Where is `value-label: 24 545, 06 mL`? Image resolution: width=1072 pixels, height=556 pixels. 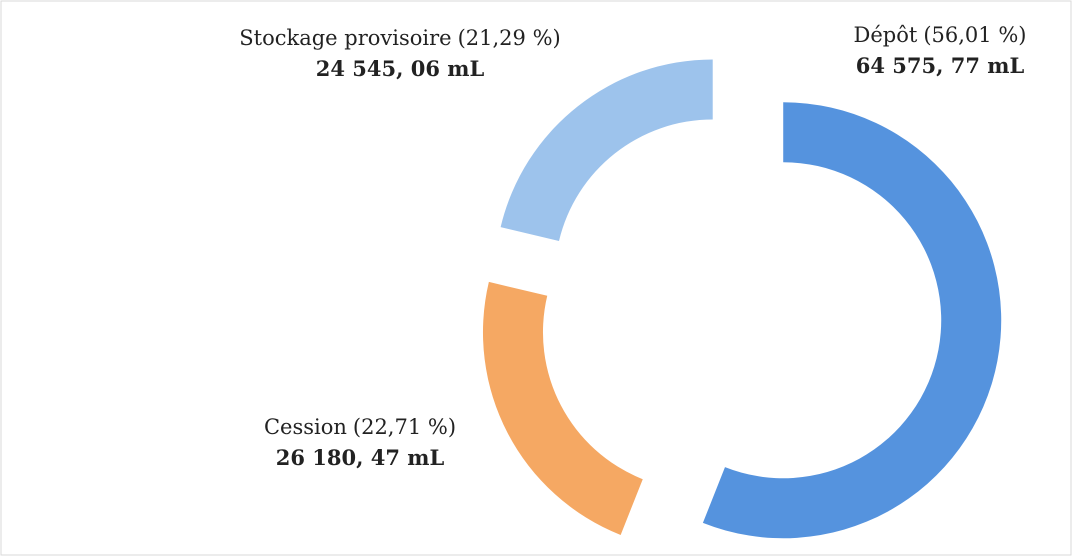
value-label: 24 545, 06 mL is located at coordinates (400, 68).